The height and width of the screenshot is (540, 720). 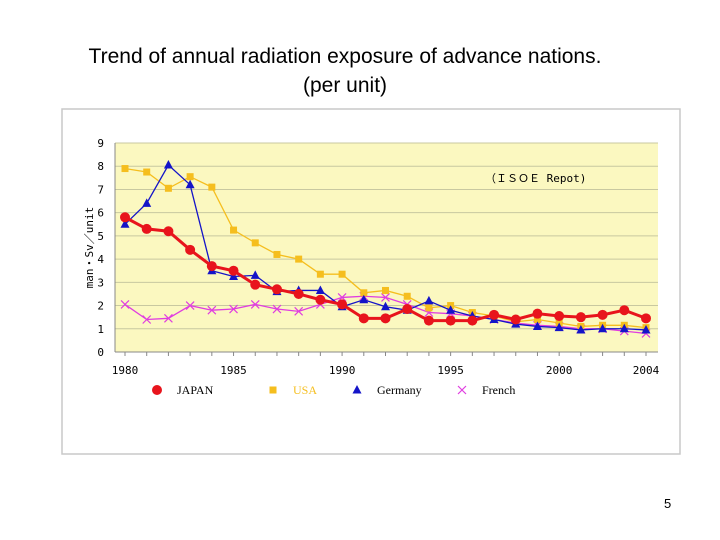 I want to click on x-tick-label: 1995, so click(x=450, y=370).